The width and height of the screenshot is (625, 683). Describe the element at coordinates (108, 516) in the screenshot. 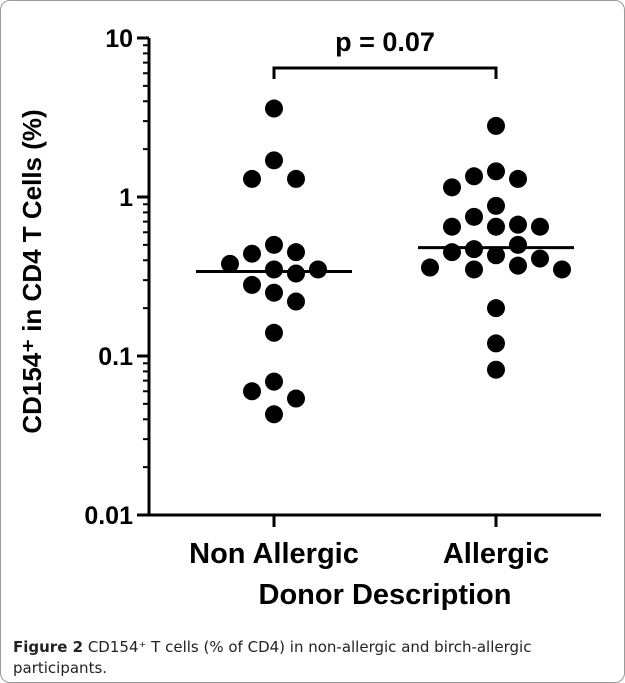

I see `y-tick-label: 0.01` at that location.